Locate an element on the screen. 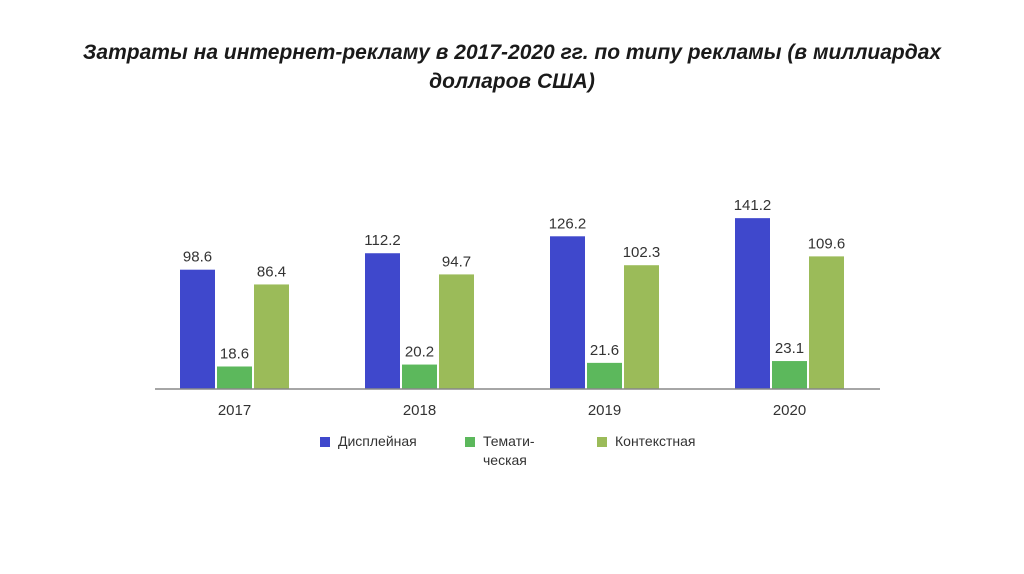 This screenshot has width=1024, height=574. x-tick-label-2017: 2017 is located at coordinates (234, 410).